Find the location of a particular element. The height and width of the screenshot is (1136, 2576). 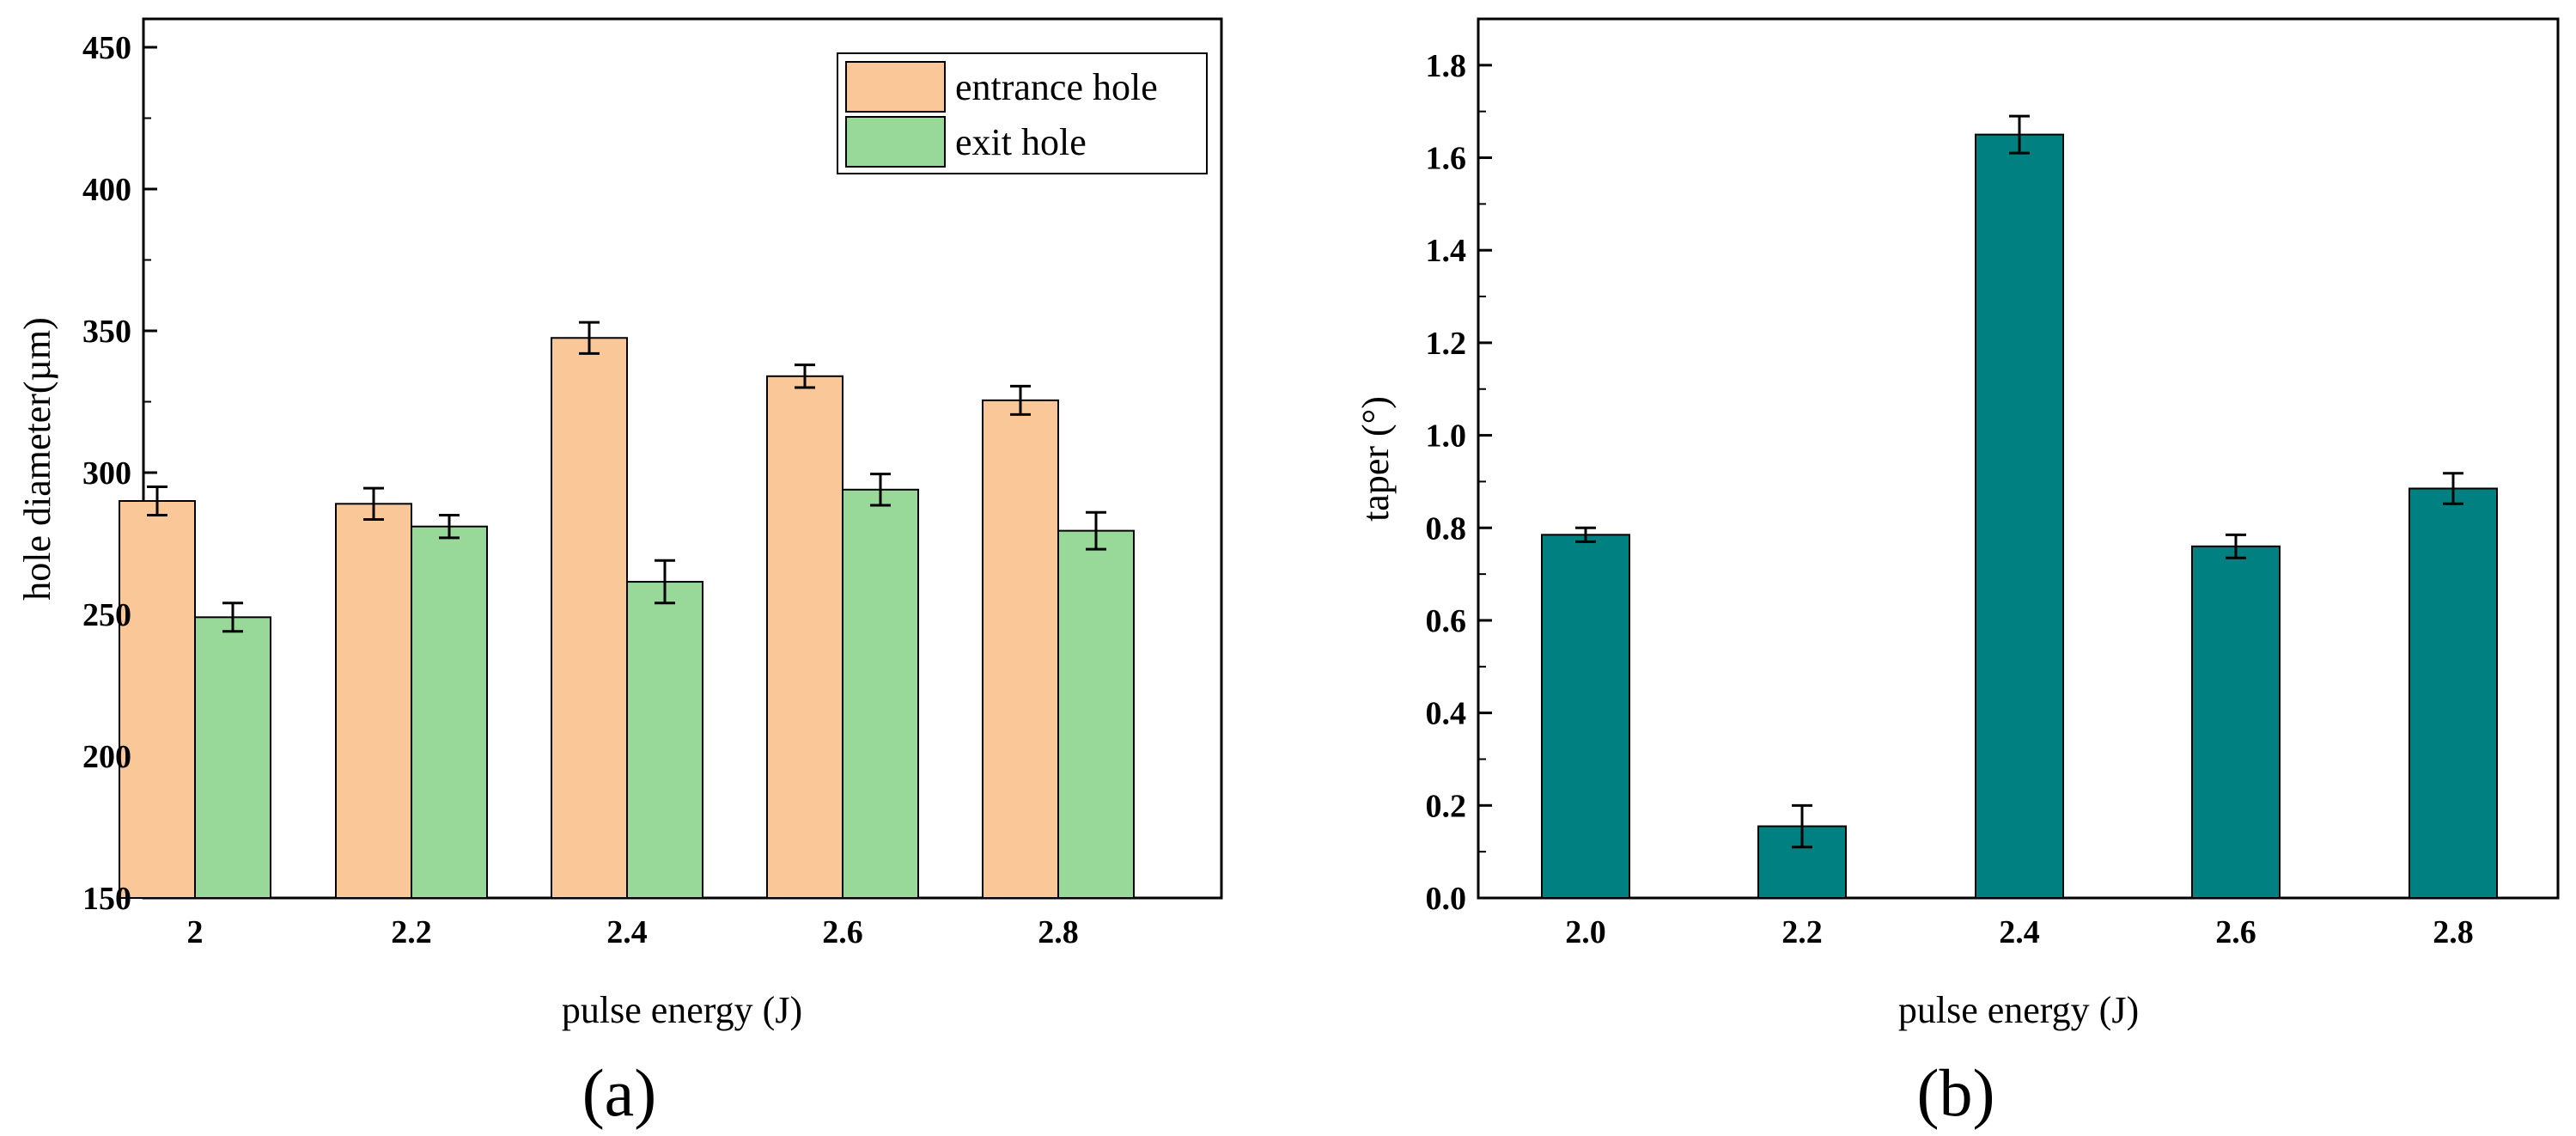

bar-exit-hole-2.6 is located at coordinates (880, 693).